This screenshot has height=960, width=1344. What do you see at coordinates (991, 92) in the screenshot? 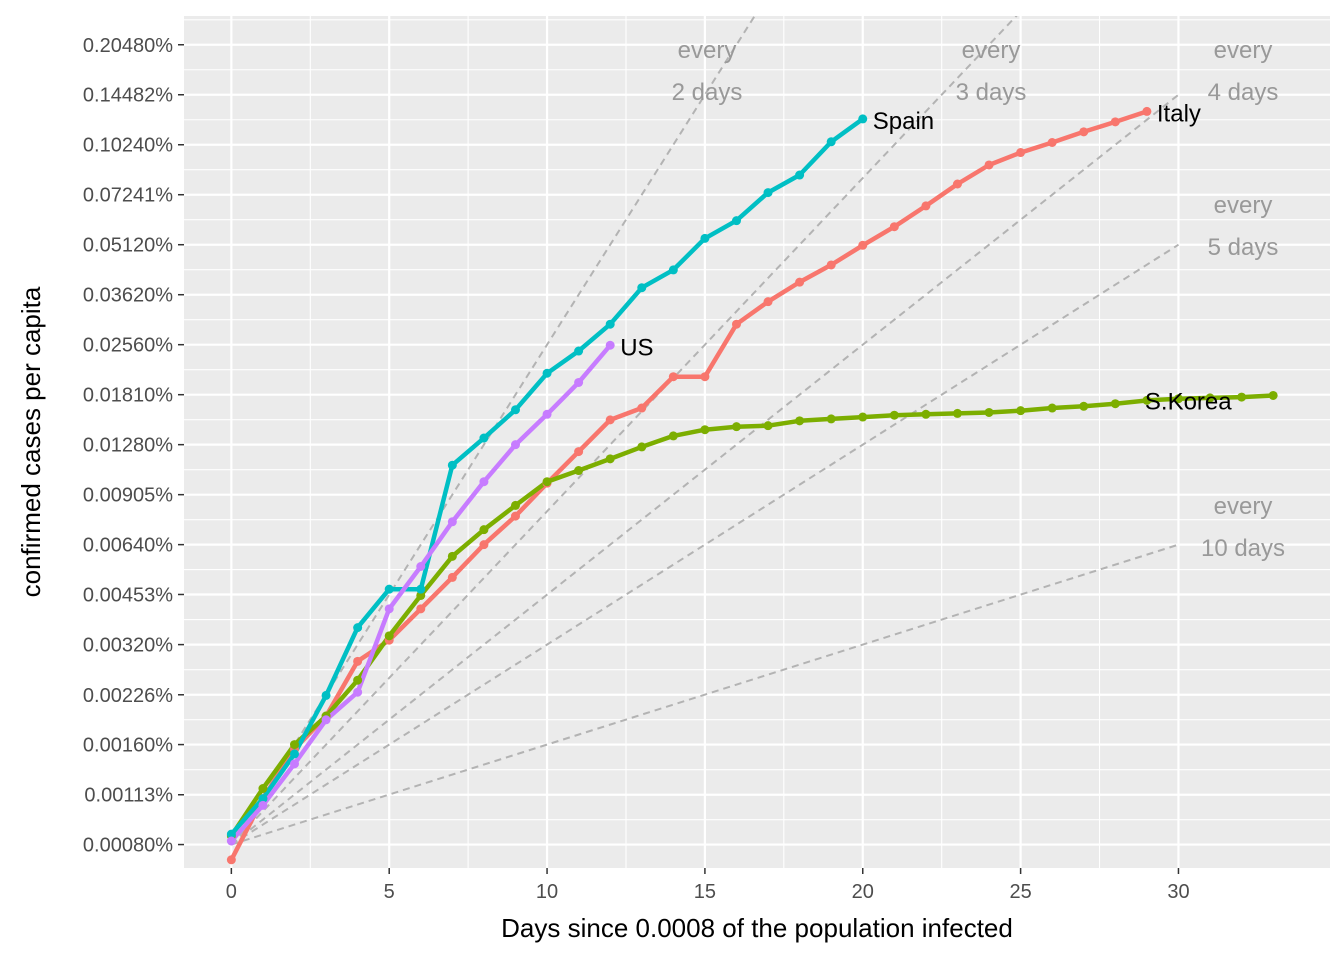
I see `reference-label-3-days: 3 days` at bounding box center [991, 92].